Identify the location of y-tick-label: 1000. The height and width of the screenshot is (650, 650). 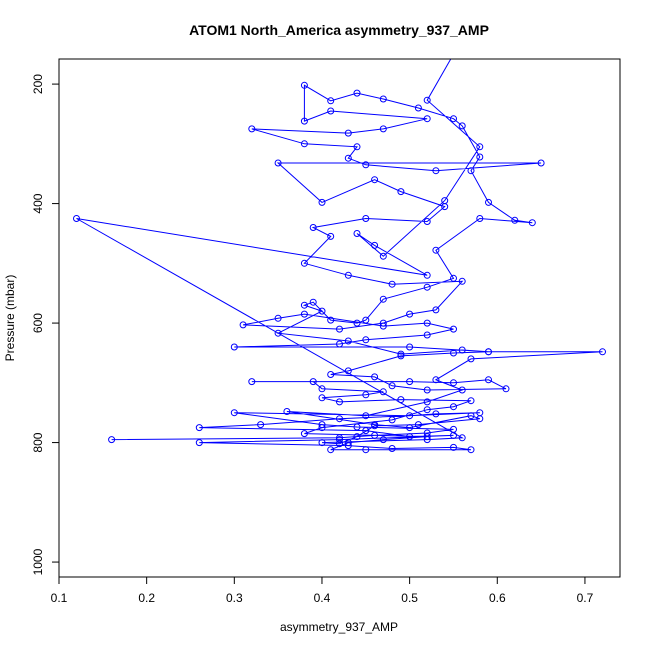
(38, 561).